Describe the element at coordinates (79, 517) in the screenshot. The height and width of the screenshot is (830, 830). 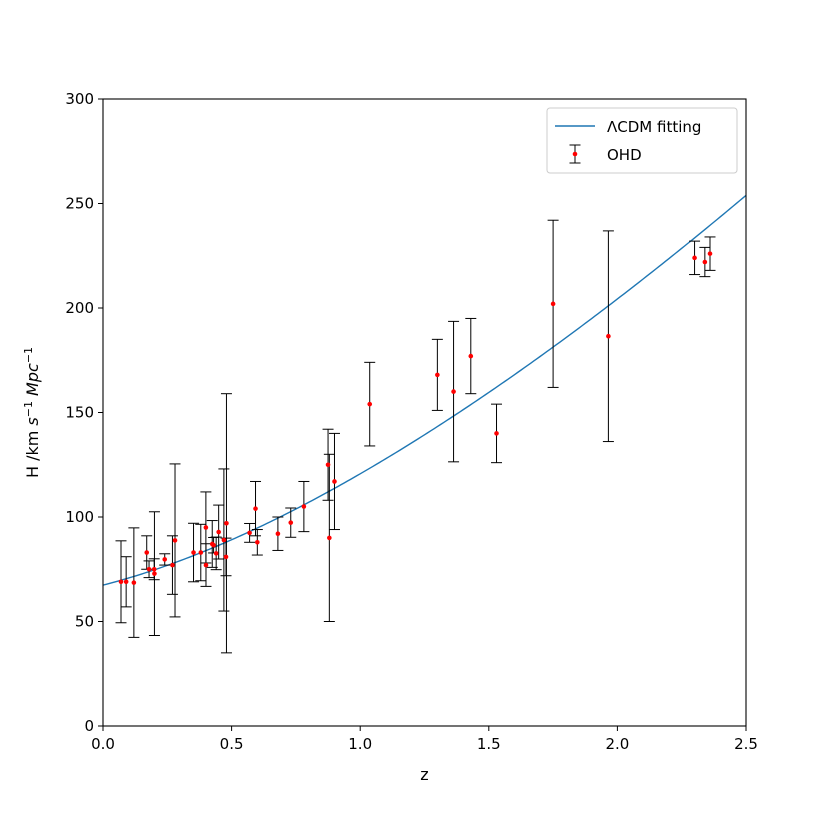
I see `y-tick-label: 100` at that location.